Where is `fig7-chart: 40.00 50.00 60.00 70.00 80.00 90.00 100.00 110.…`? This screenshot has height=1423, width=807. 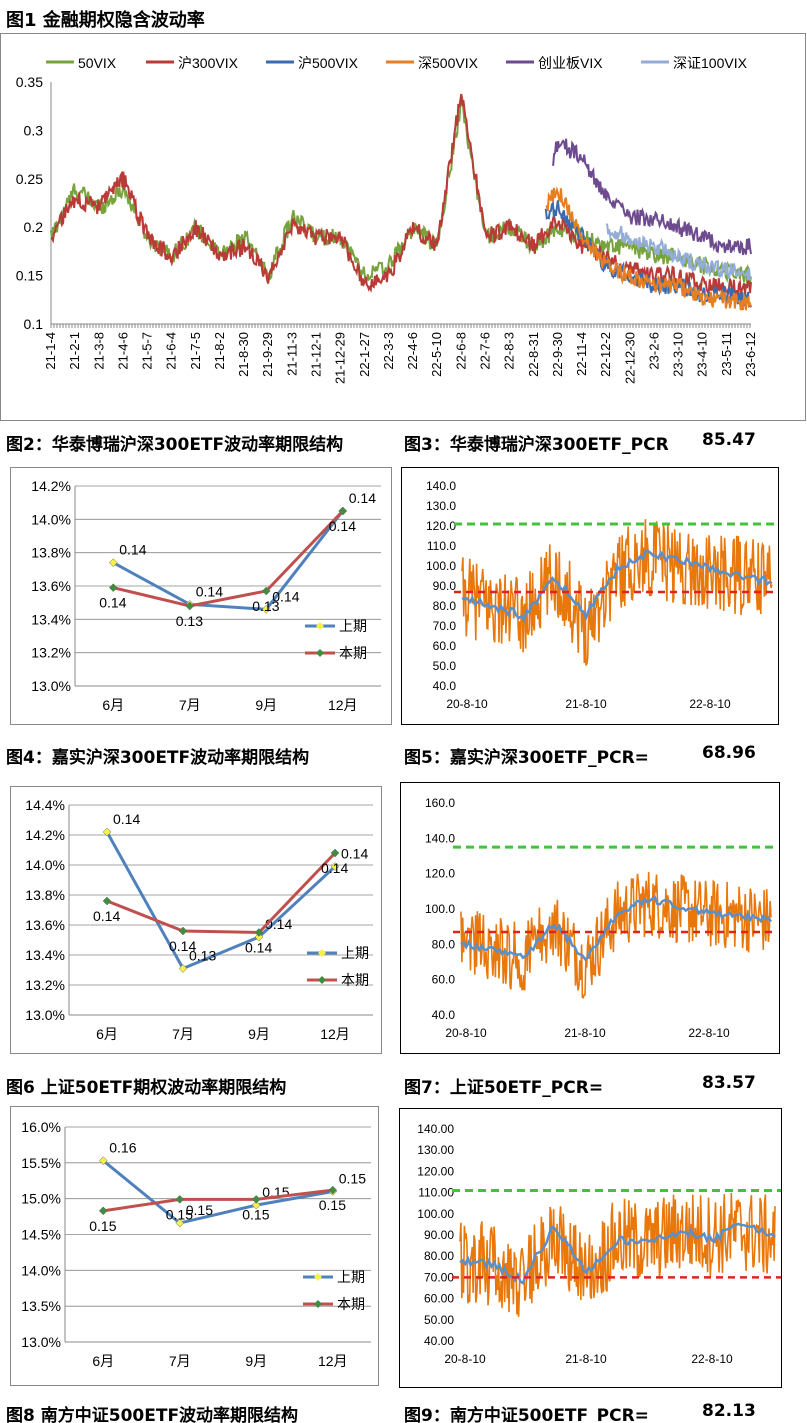
fig7-chart: 40.00 50.00 60.00 70.00 80.00 90.00 100.00 110.… is located at coordinates (599, 1244).